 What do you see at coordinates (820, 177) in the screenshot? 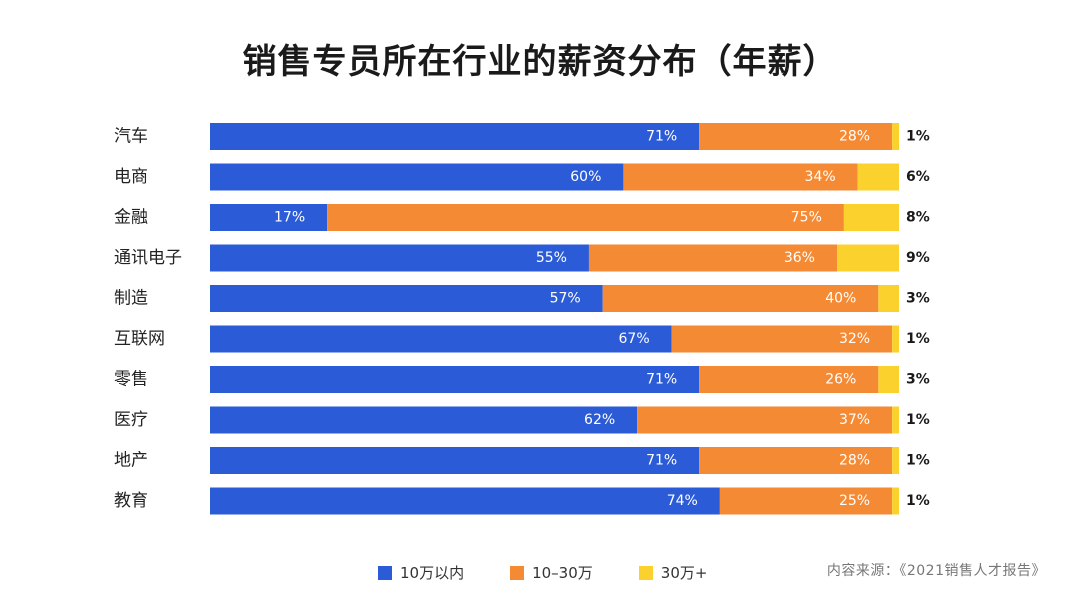
I see `data-label: 34%` at bounding box center [820, 177].